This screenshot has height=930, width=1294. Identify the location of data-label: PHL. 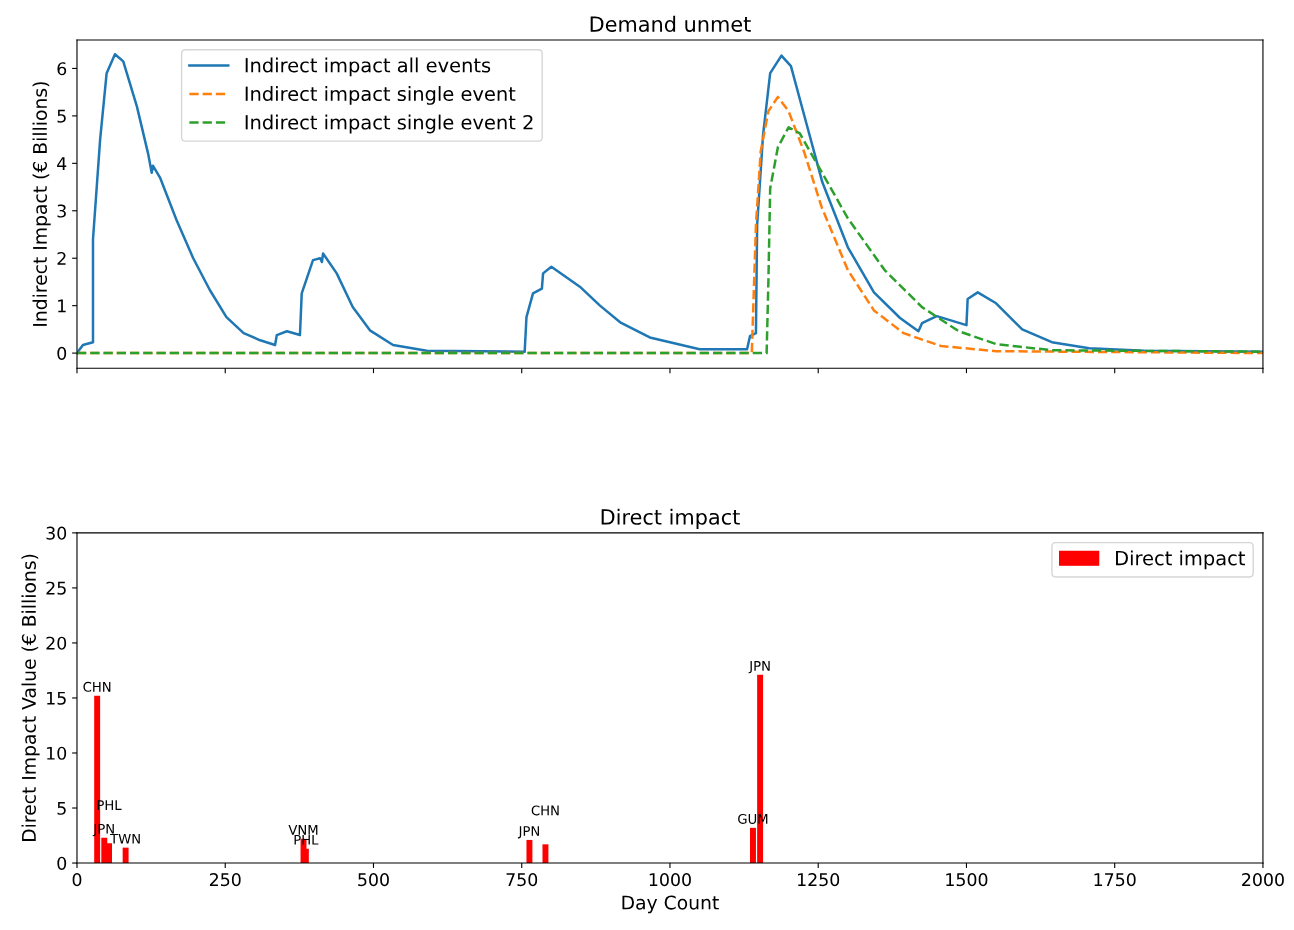
(306, 839).